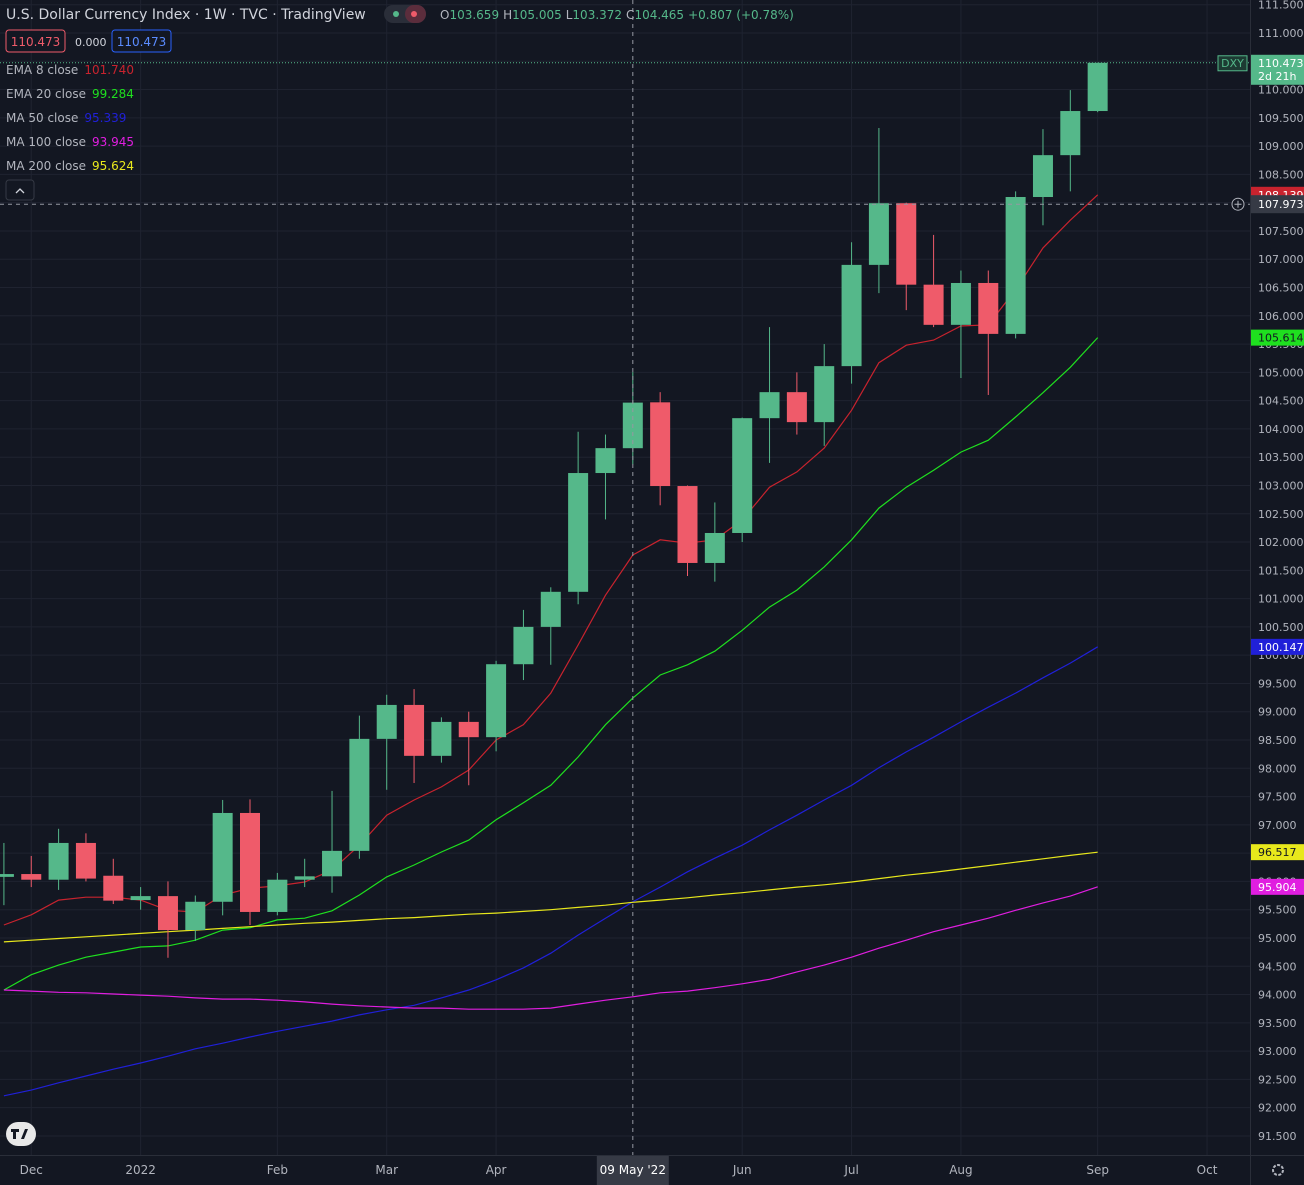  What do you see at coordinates (597, 15) in the screenshot?
I see `ohlc-value: 103.372` at bounding box center [597, 15].